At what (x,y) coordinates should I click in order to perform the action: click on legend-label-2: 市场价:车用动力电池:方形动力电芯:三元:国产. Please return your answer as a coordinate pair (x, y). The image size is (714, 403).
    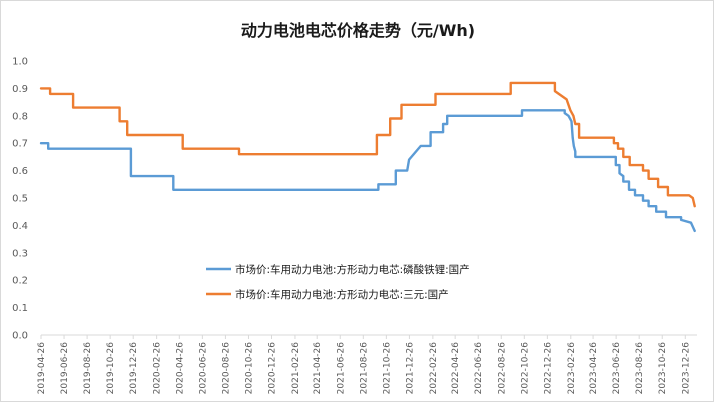
    Looking at the image, I should click on (342, 294).